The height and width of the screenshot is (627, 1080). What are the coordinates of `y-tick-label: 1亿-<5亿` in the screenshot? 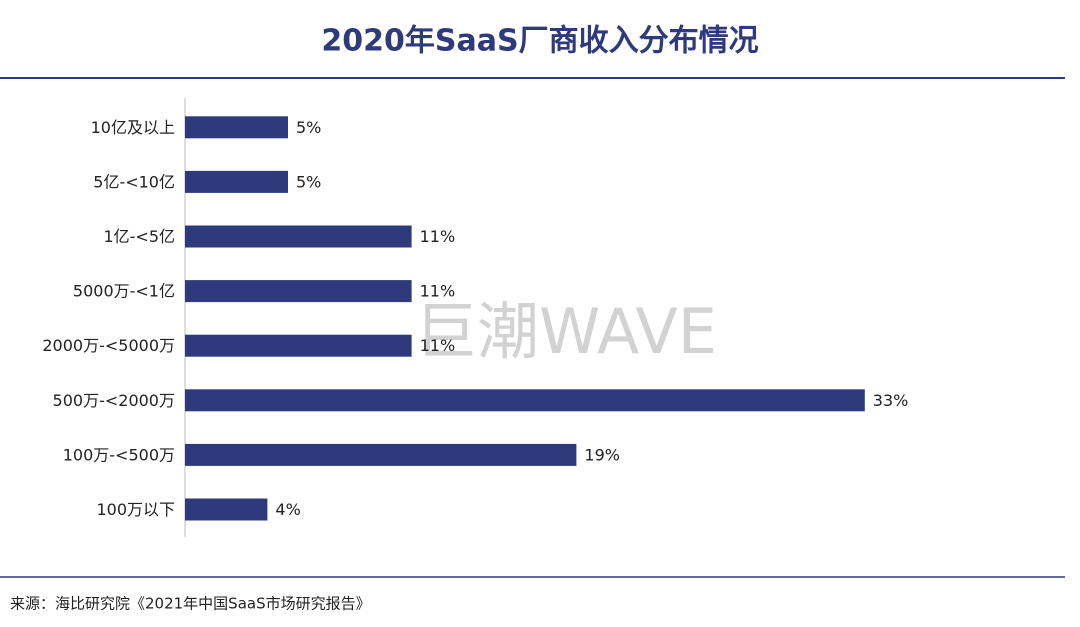 It's located at (139, 236).